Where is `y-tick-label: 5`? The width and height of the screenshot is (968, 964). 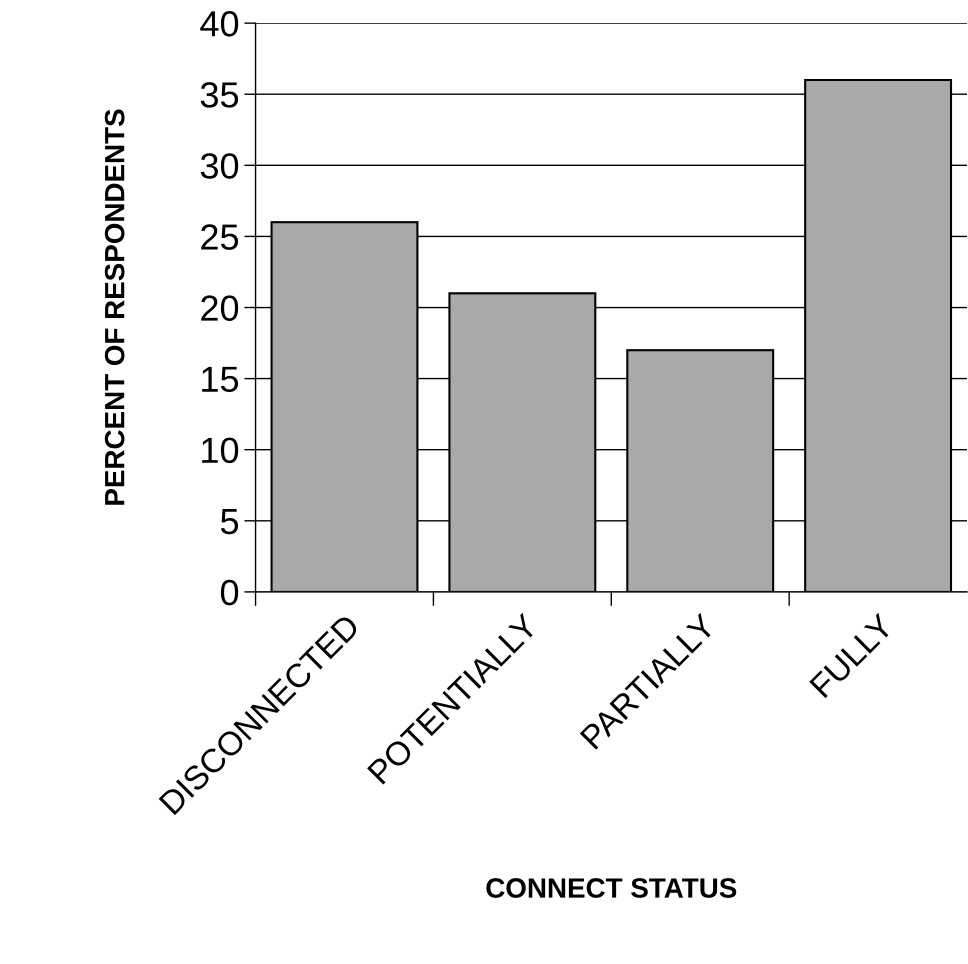 y-tick-label: 5 is located at coordinates (229, 521).